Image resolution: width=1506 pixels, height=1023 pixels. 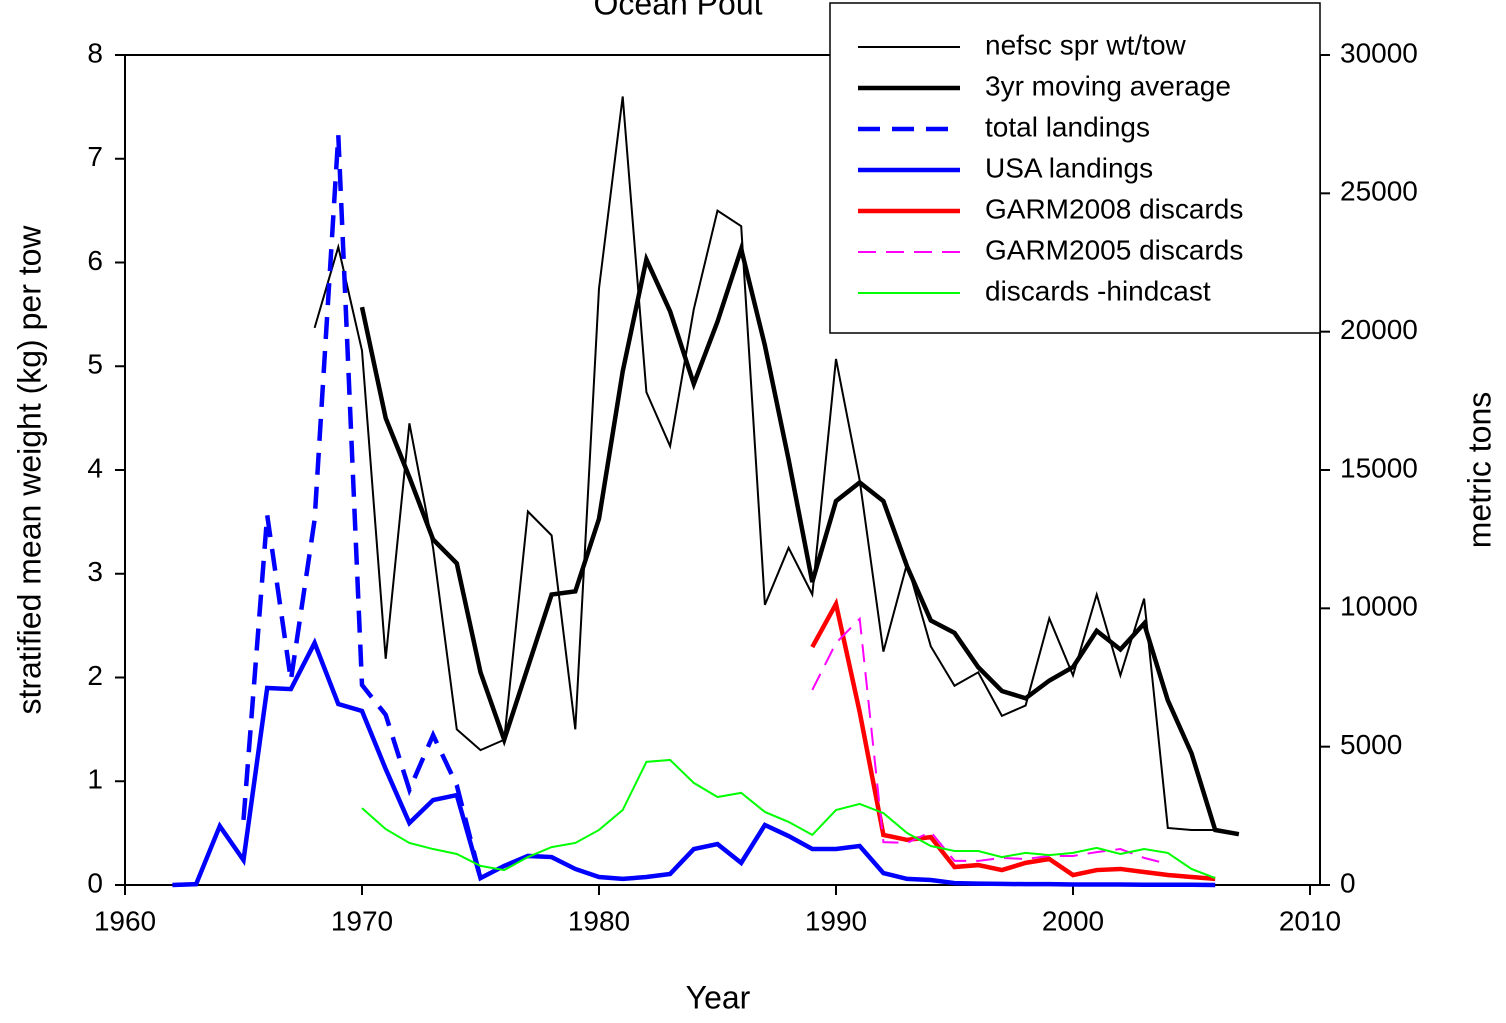 I want to click on y-tick-label: 8, so click(x=95, y=52).